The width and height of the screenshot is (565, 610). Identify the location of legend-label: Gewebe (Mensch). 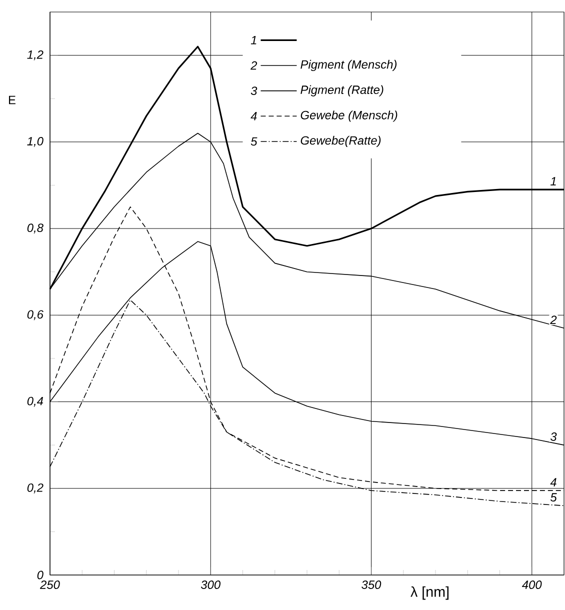
(349, 116).